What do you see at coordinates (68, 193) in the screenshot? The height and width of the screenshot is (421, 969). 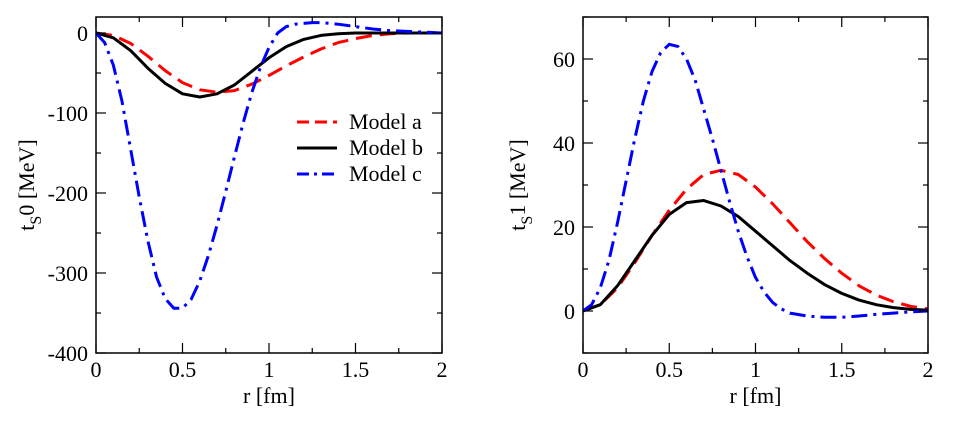 I see `y-tick-label: -200` at bounding box center [68, 193].